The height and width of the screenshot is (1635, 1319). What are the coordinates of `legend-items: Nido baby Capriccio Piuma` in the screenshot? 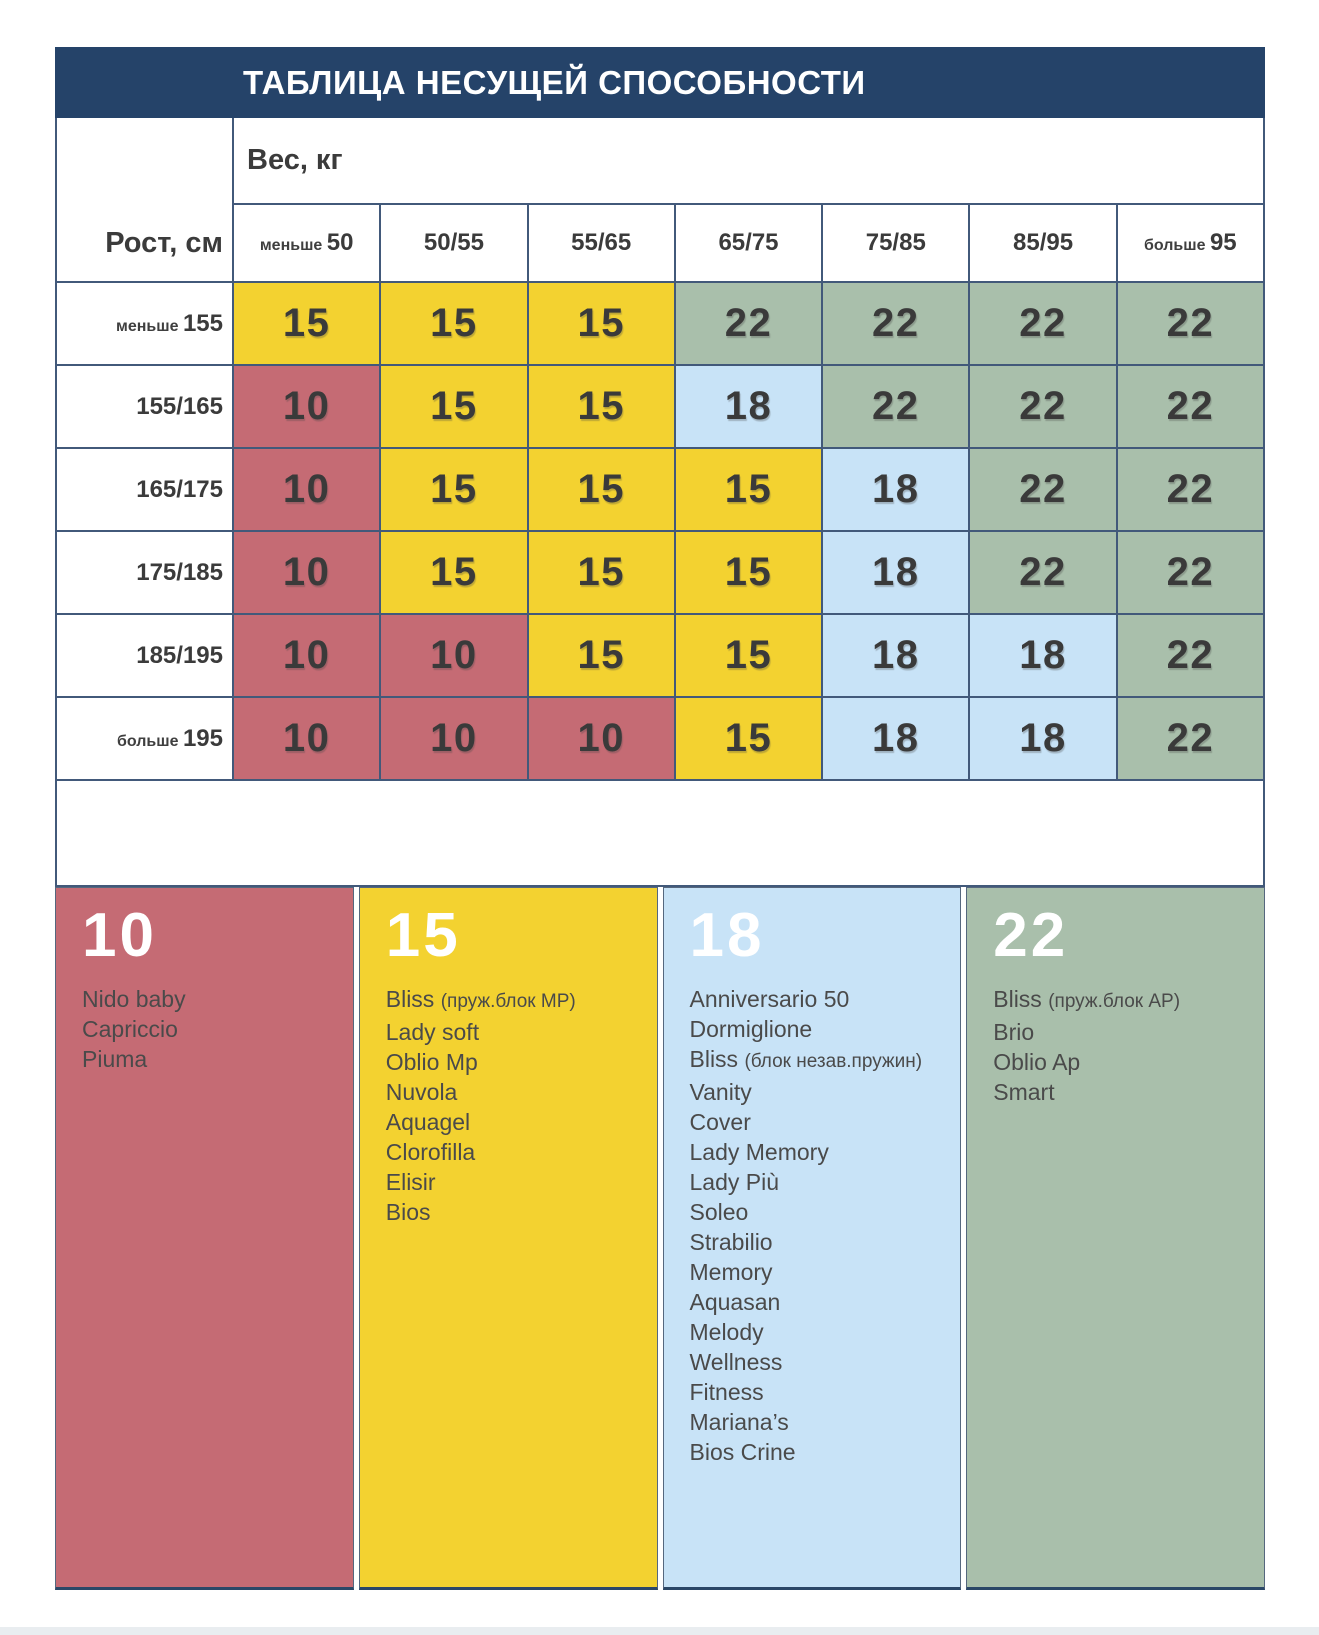 It's located at (209, 1029).